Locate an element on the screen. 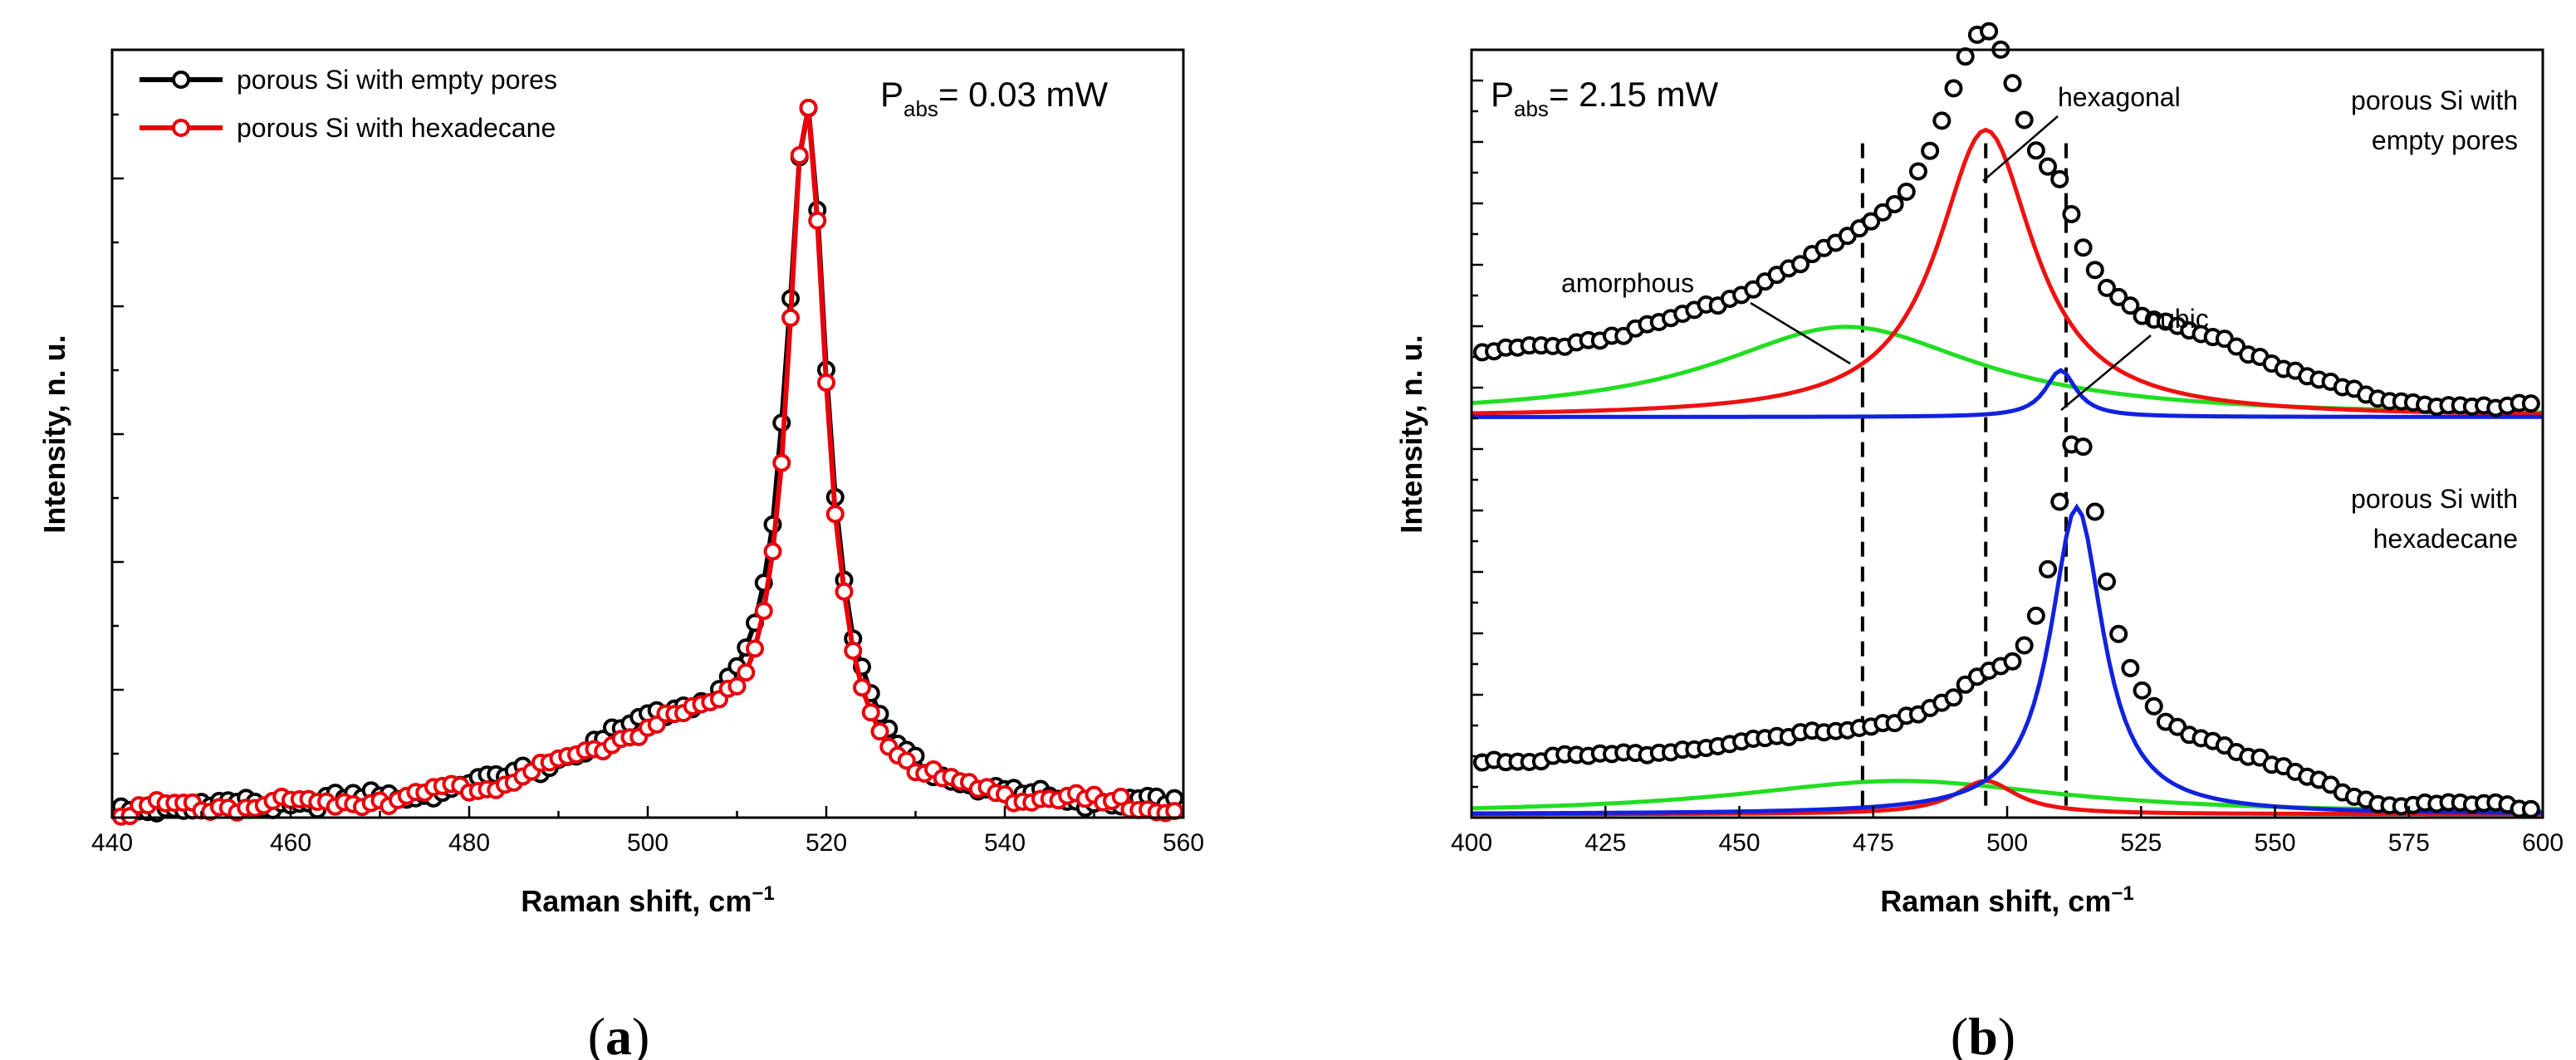 The height and width of the screenshot is (1060, 2576). x-axis-label-b: Raman shift, cm−1 is located at coordinates (2007, 900).